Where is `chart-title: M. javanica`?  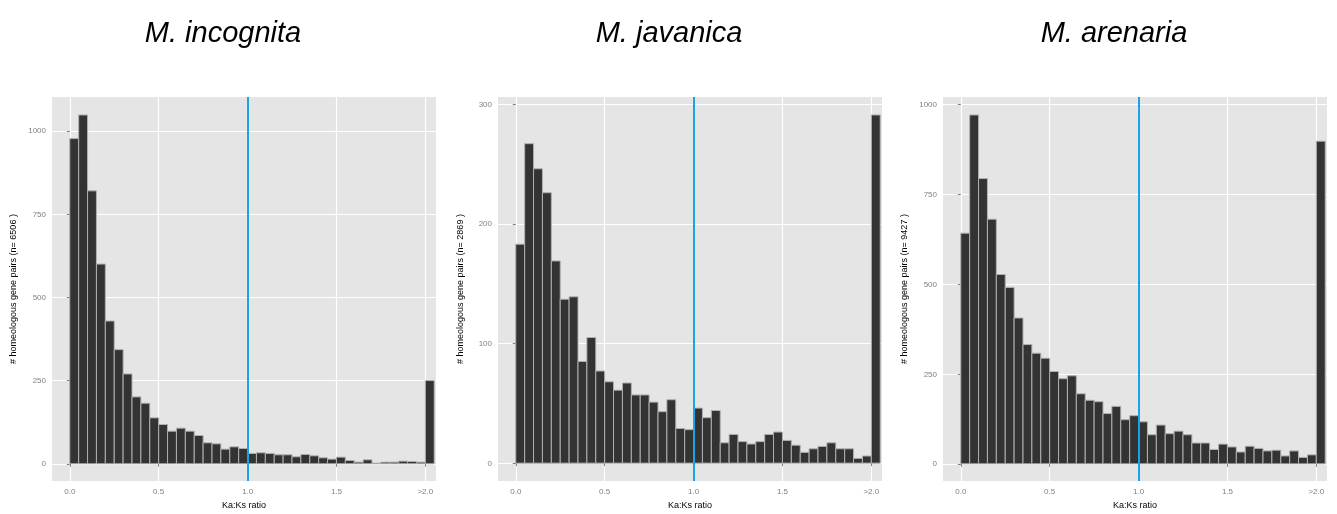 chart-title: M. javanica is located at coordinates (668, 31).